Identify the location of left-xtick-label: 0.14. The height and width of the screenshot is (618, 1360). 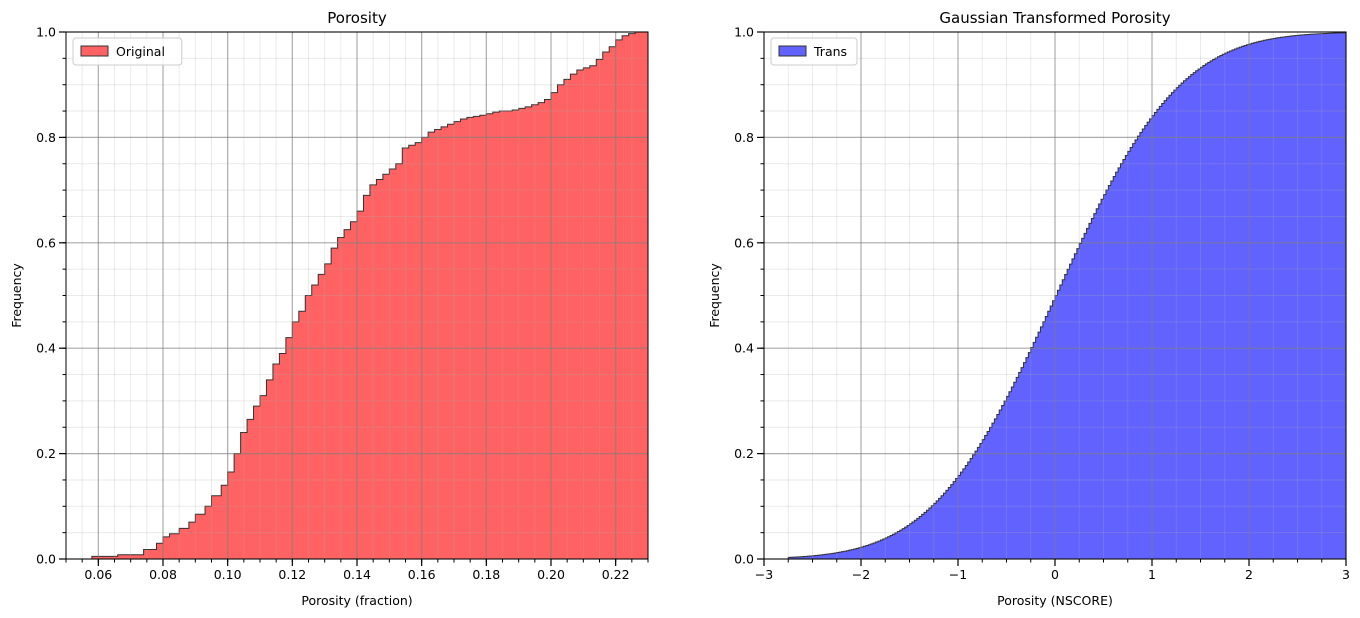
(357, 574).